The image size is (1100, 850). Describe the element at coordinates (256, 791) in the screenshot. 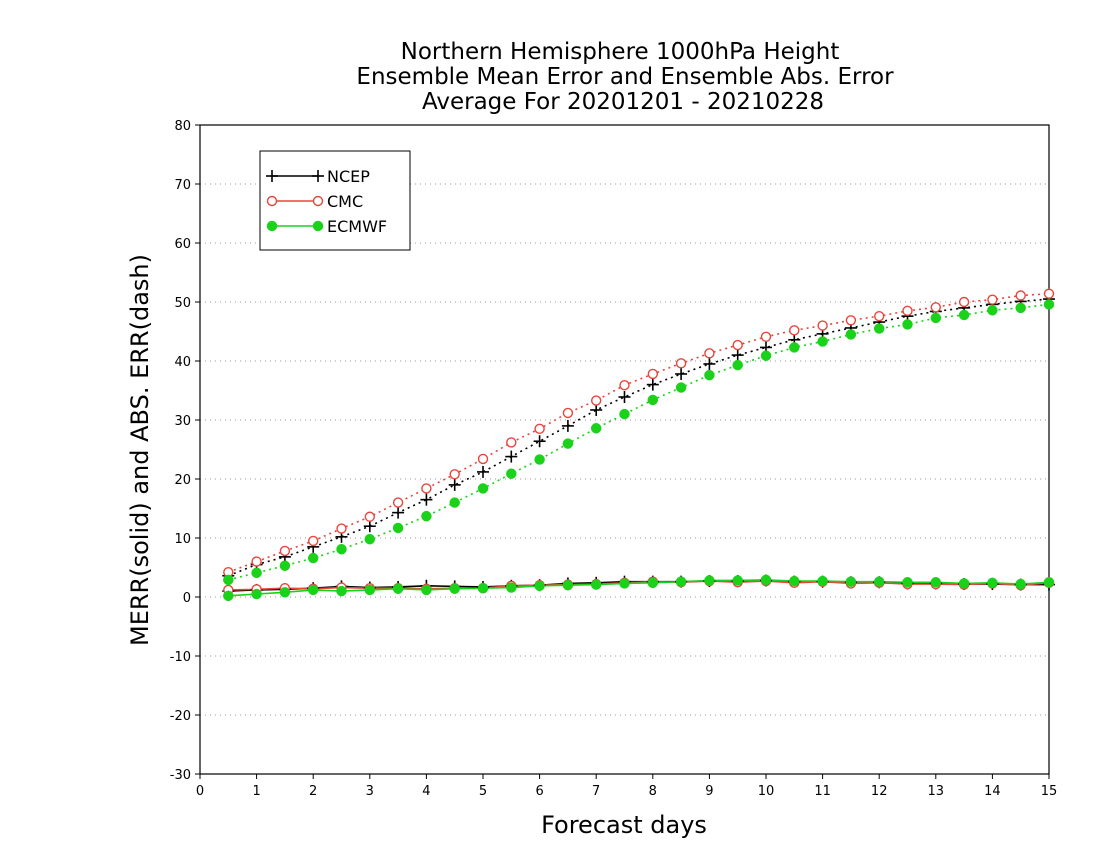

I see `x-tick-label: 1` at that location.